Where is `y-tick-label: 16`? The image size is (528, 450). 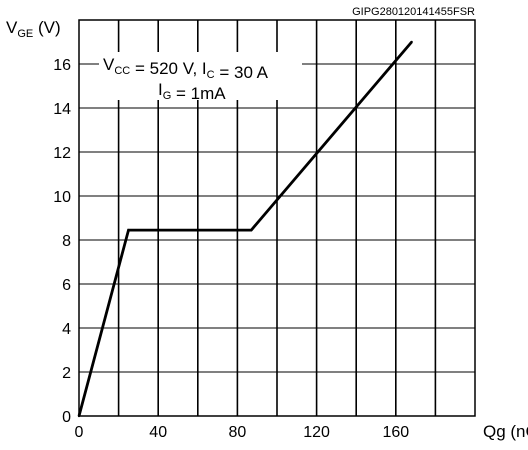 y-tick-label: 16 is located at coordinates (62, 65).